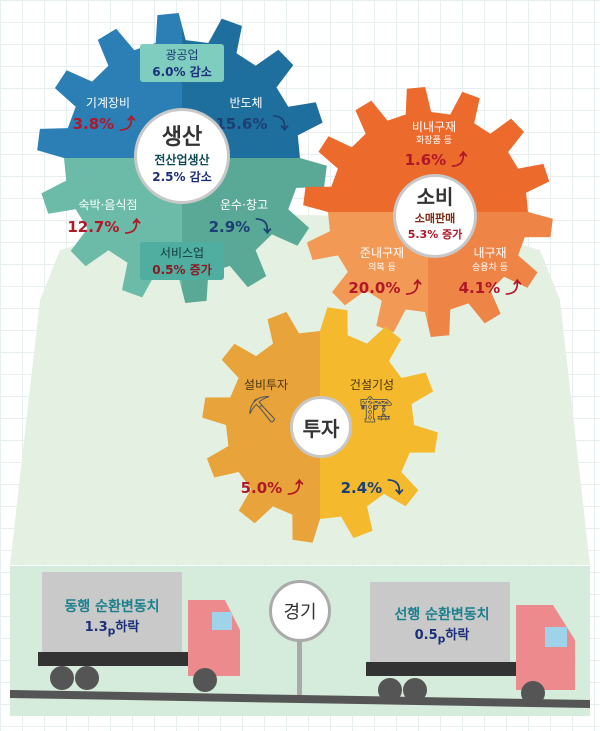  I want to click on construction-value: 2.4% ⤵, so click(372, 487).